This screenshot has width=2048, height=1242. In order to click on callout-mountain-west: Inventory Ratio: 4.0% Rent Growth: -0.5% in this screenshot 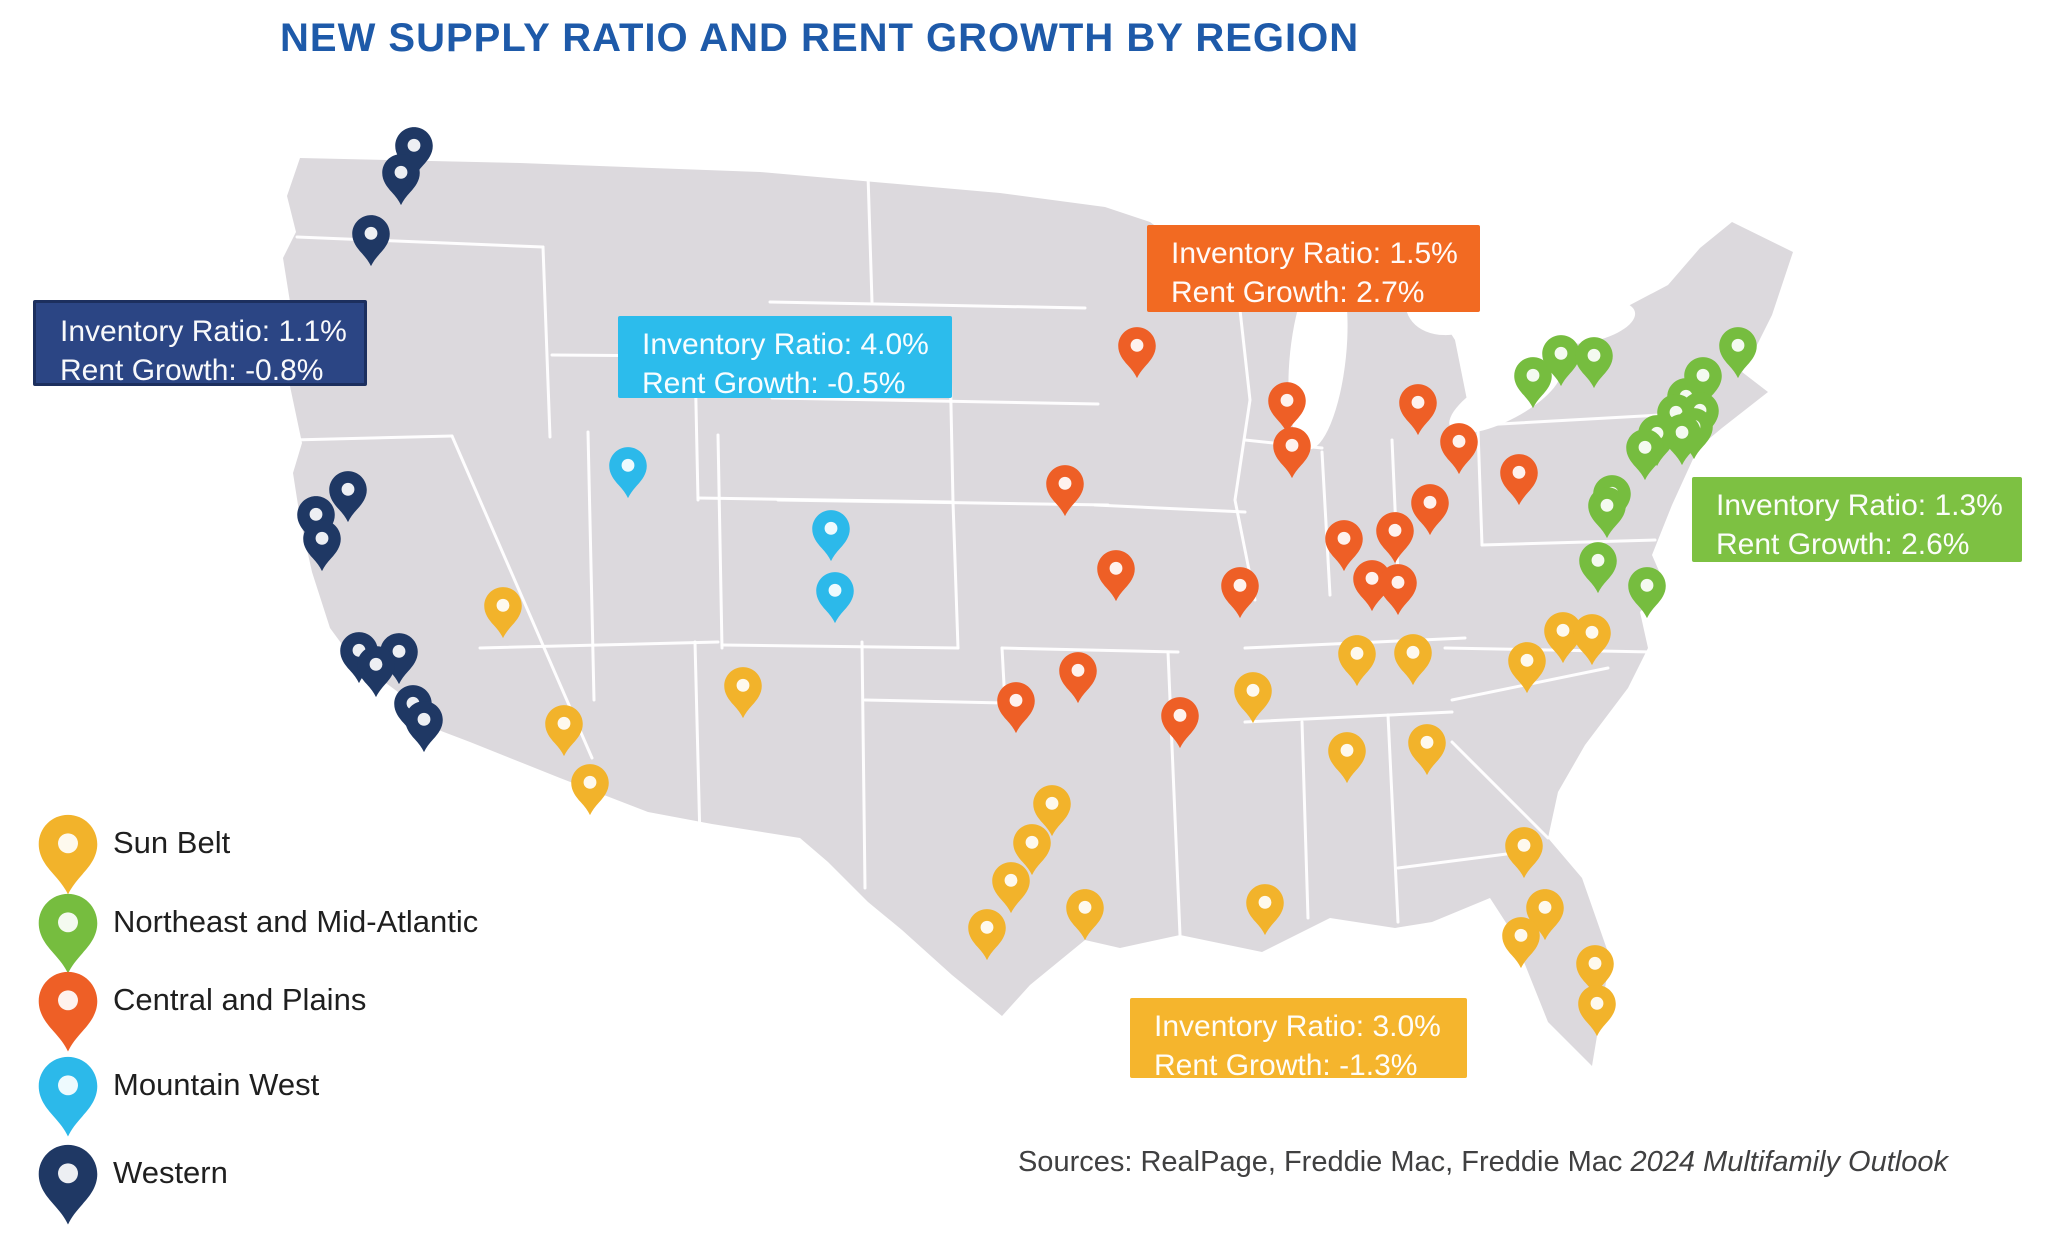, I will do `click(785, 358)`.